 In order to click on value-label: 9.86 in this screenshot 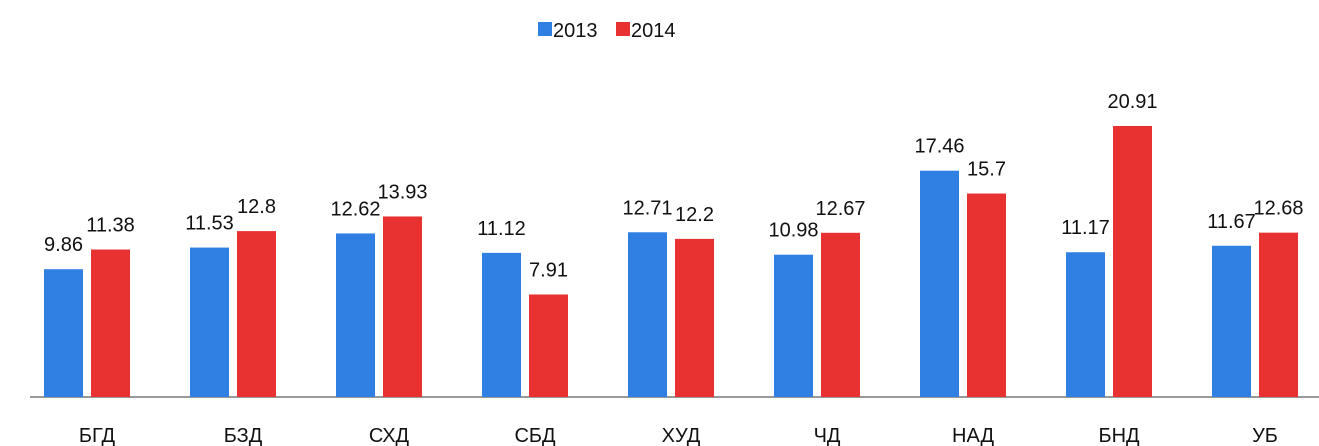, I will do `click(63, 245)`.